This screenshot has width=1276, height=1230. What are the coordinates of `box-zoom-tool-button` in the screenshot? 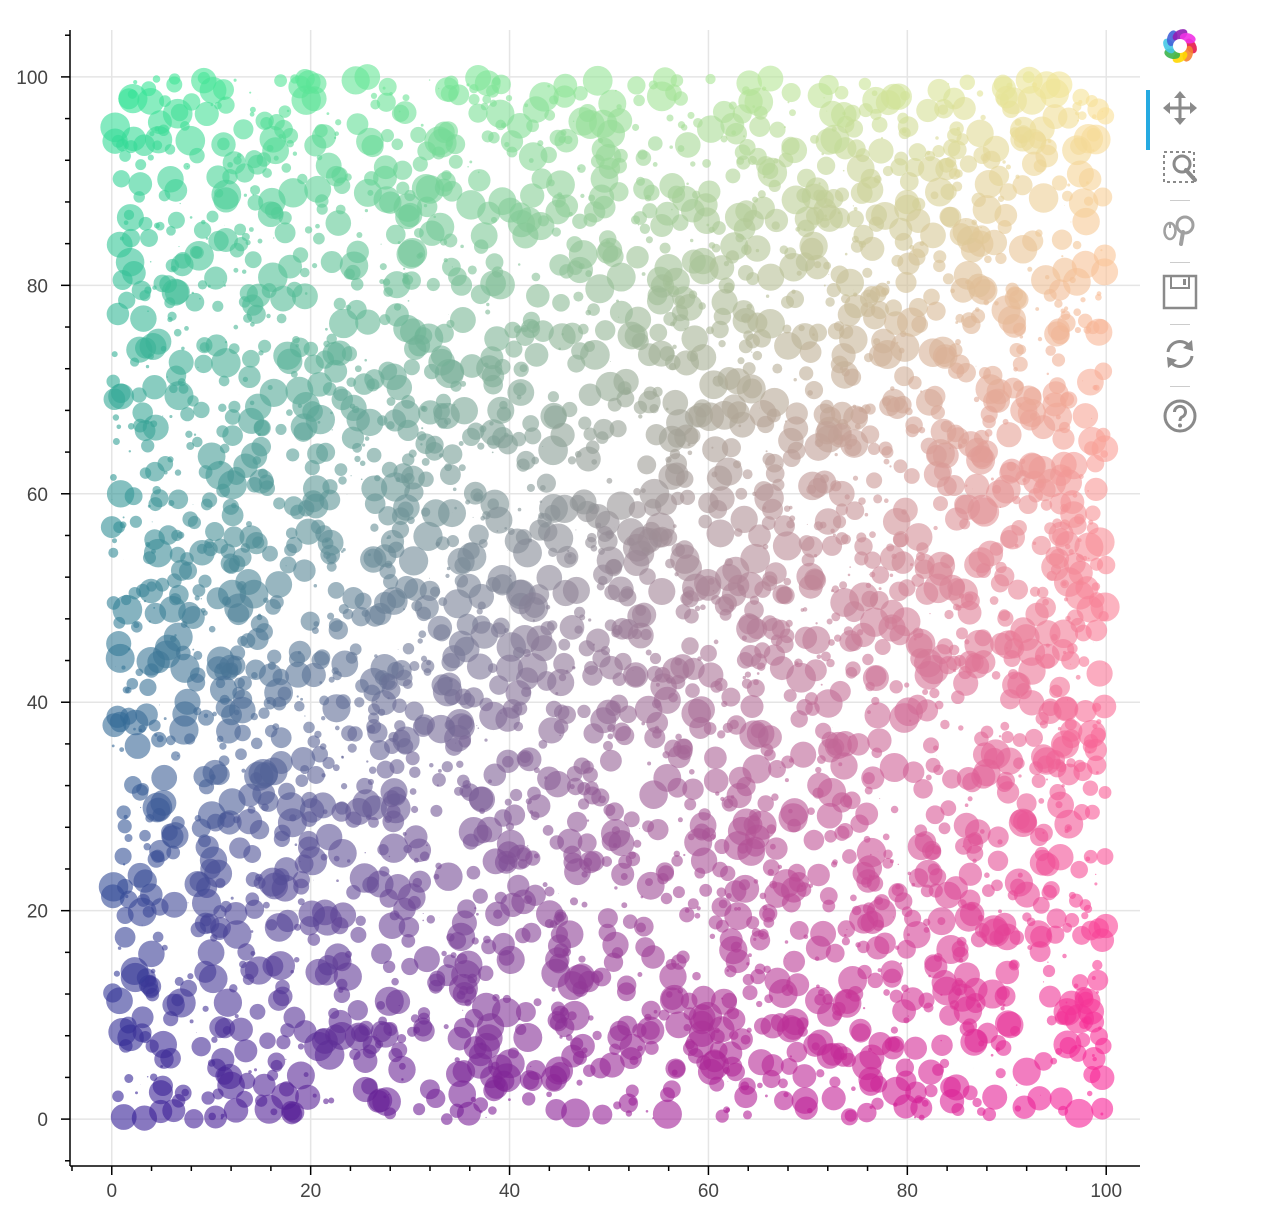 It's located at (1180, 168).